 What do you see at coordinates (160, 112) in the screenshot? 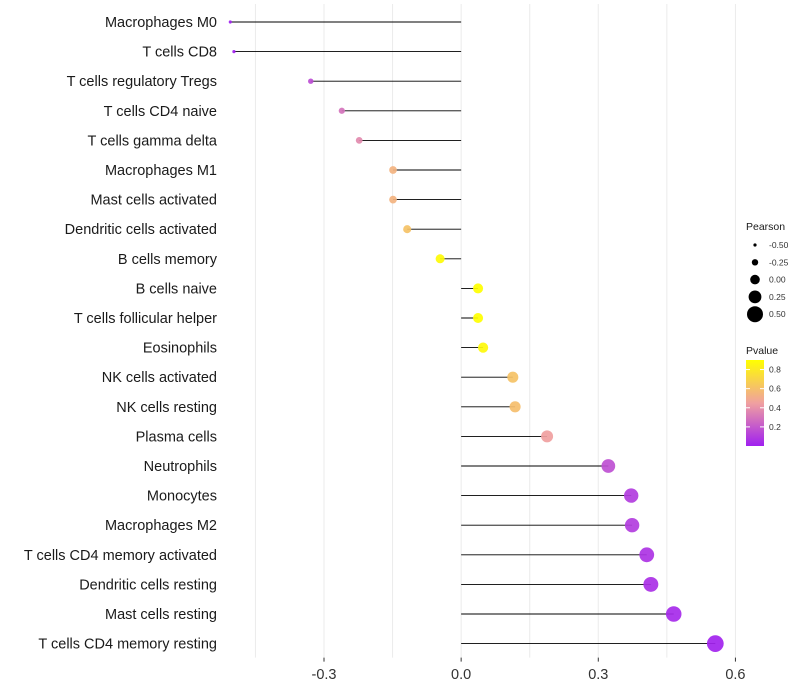
I see `category-label: T cells CD4 naive` at bounding box center [160, 112].